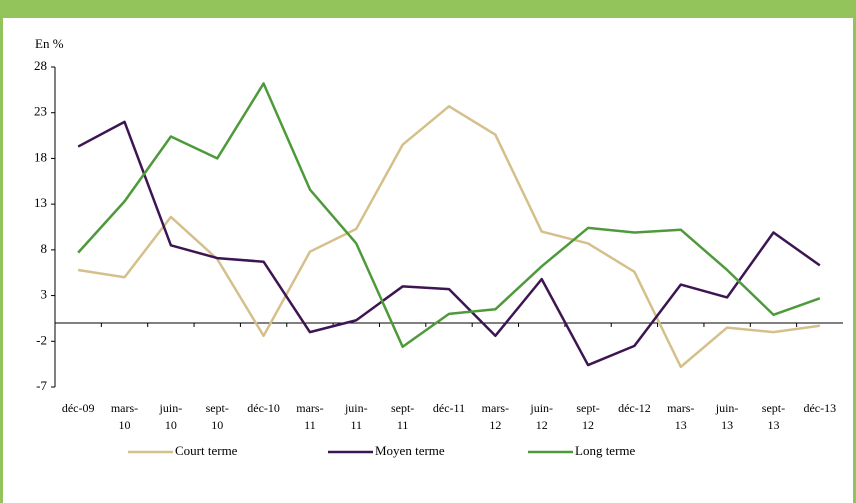  Describe the element at coordinates (41, 385) in the screenshot. I see `y-tick-label: -7` at that location.